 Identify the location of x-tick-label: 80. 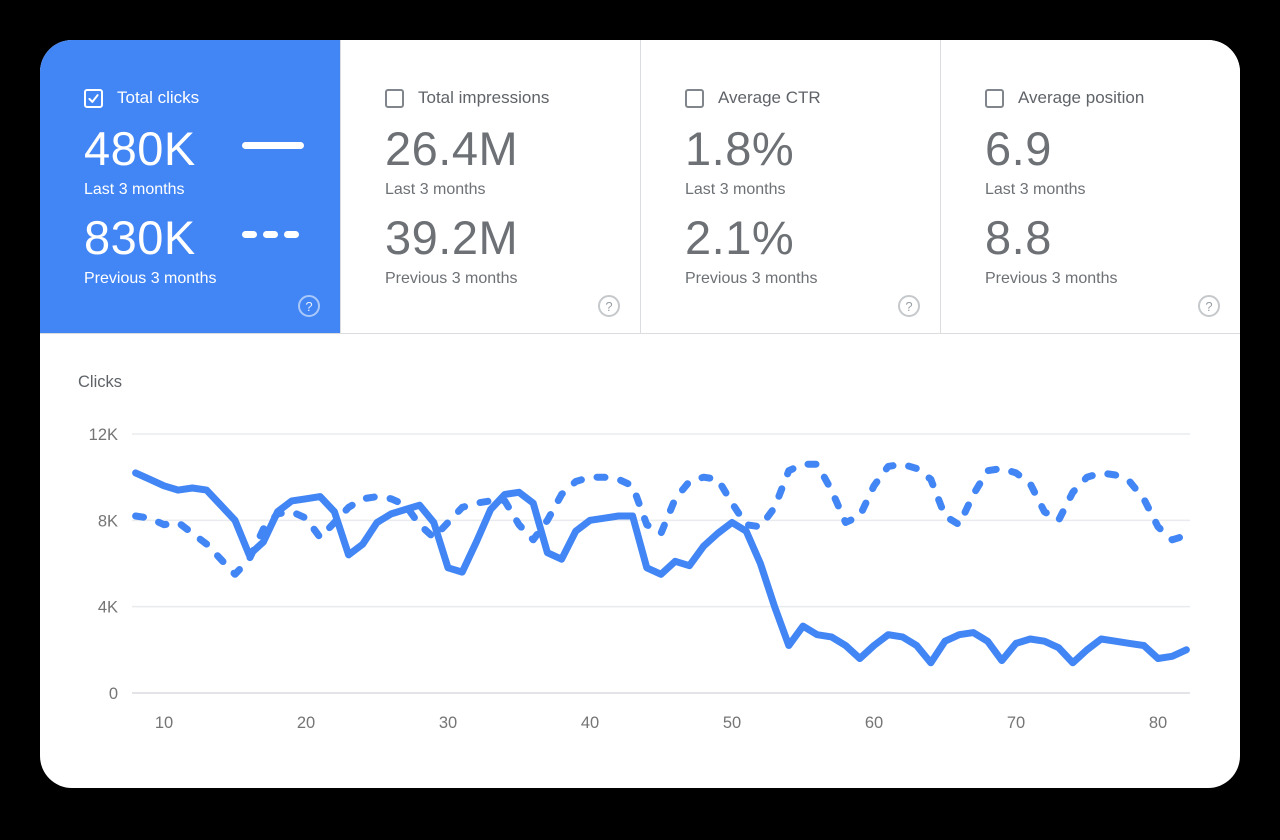
(1158, 723).